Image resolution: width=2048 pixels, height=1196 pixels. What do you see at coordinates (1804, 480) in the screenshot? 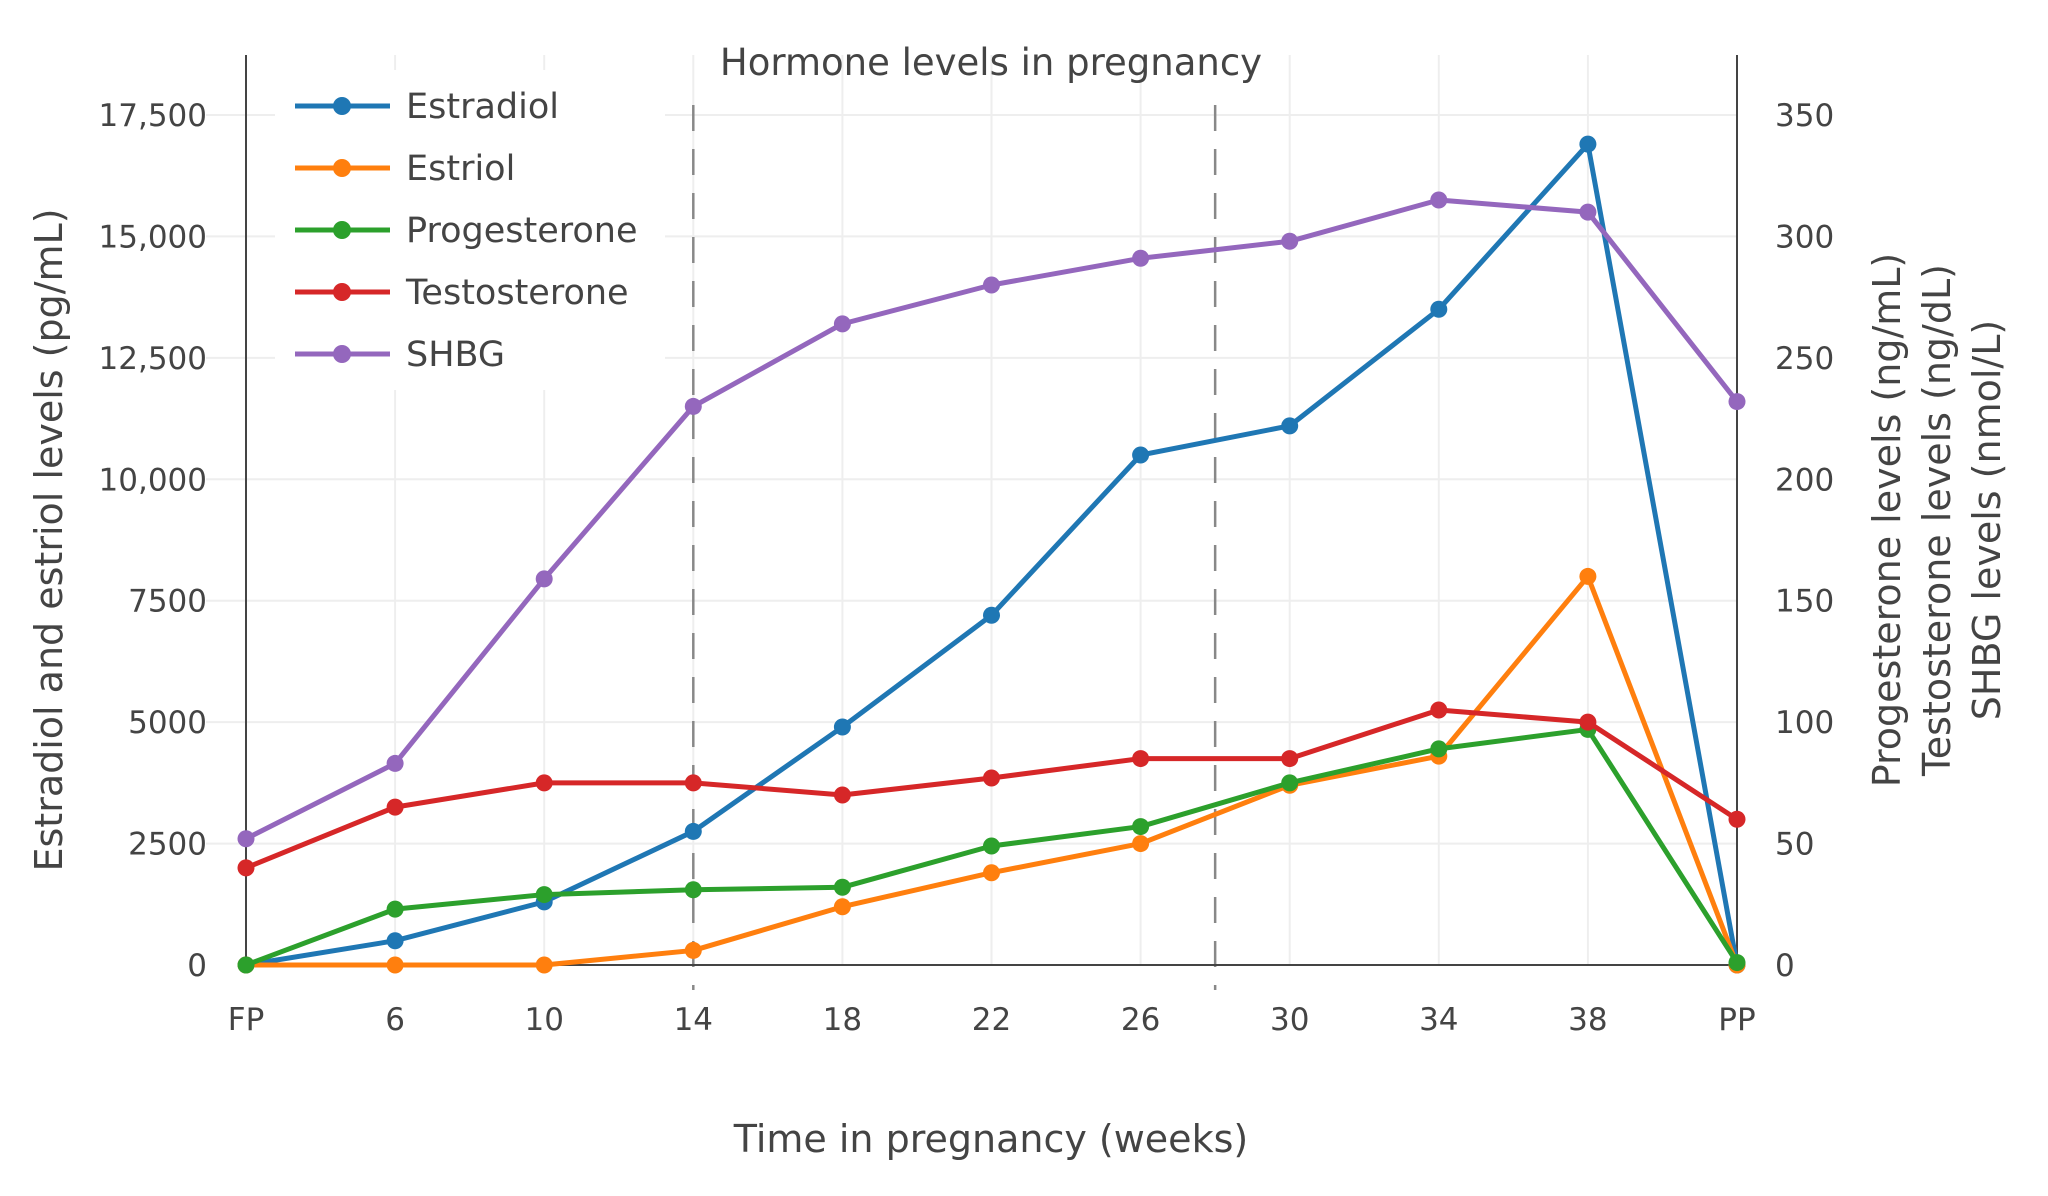
I see `y-right-tick-label: 200` at bounding box center [1804, 480].